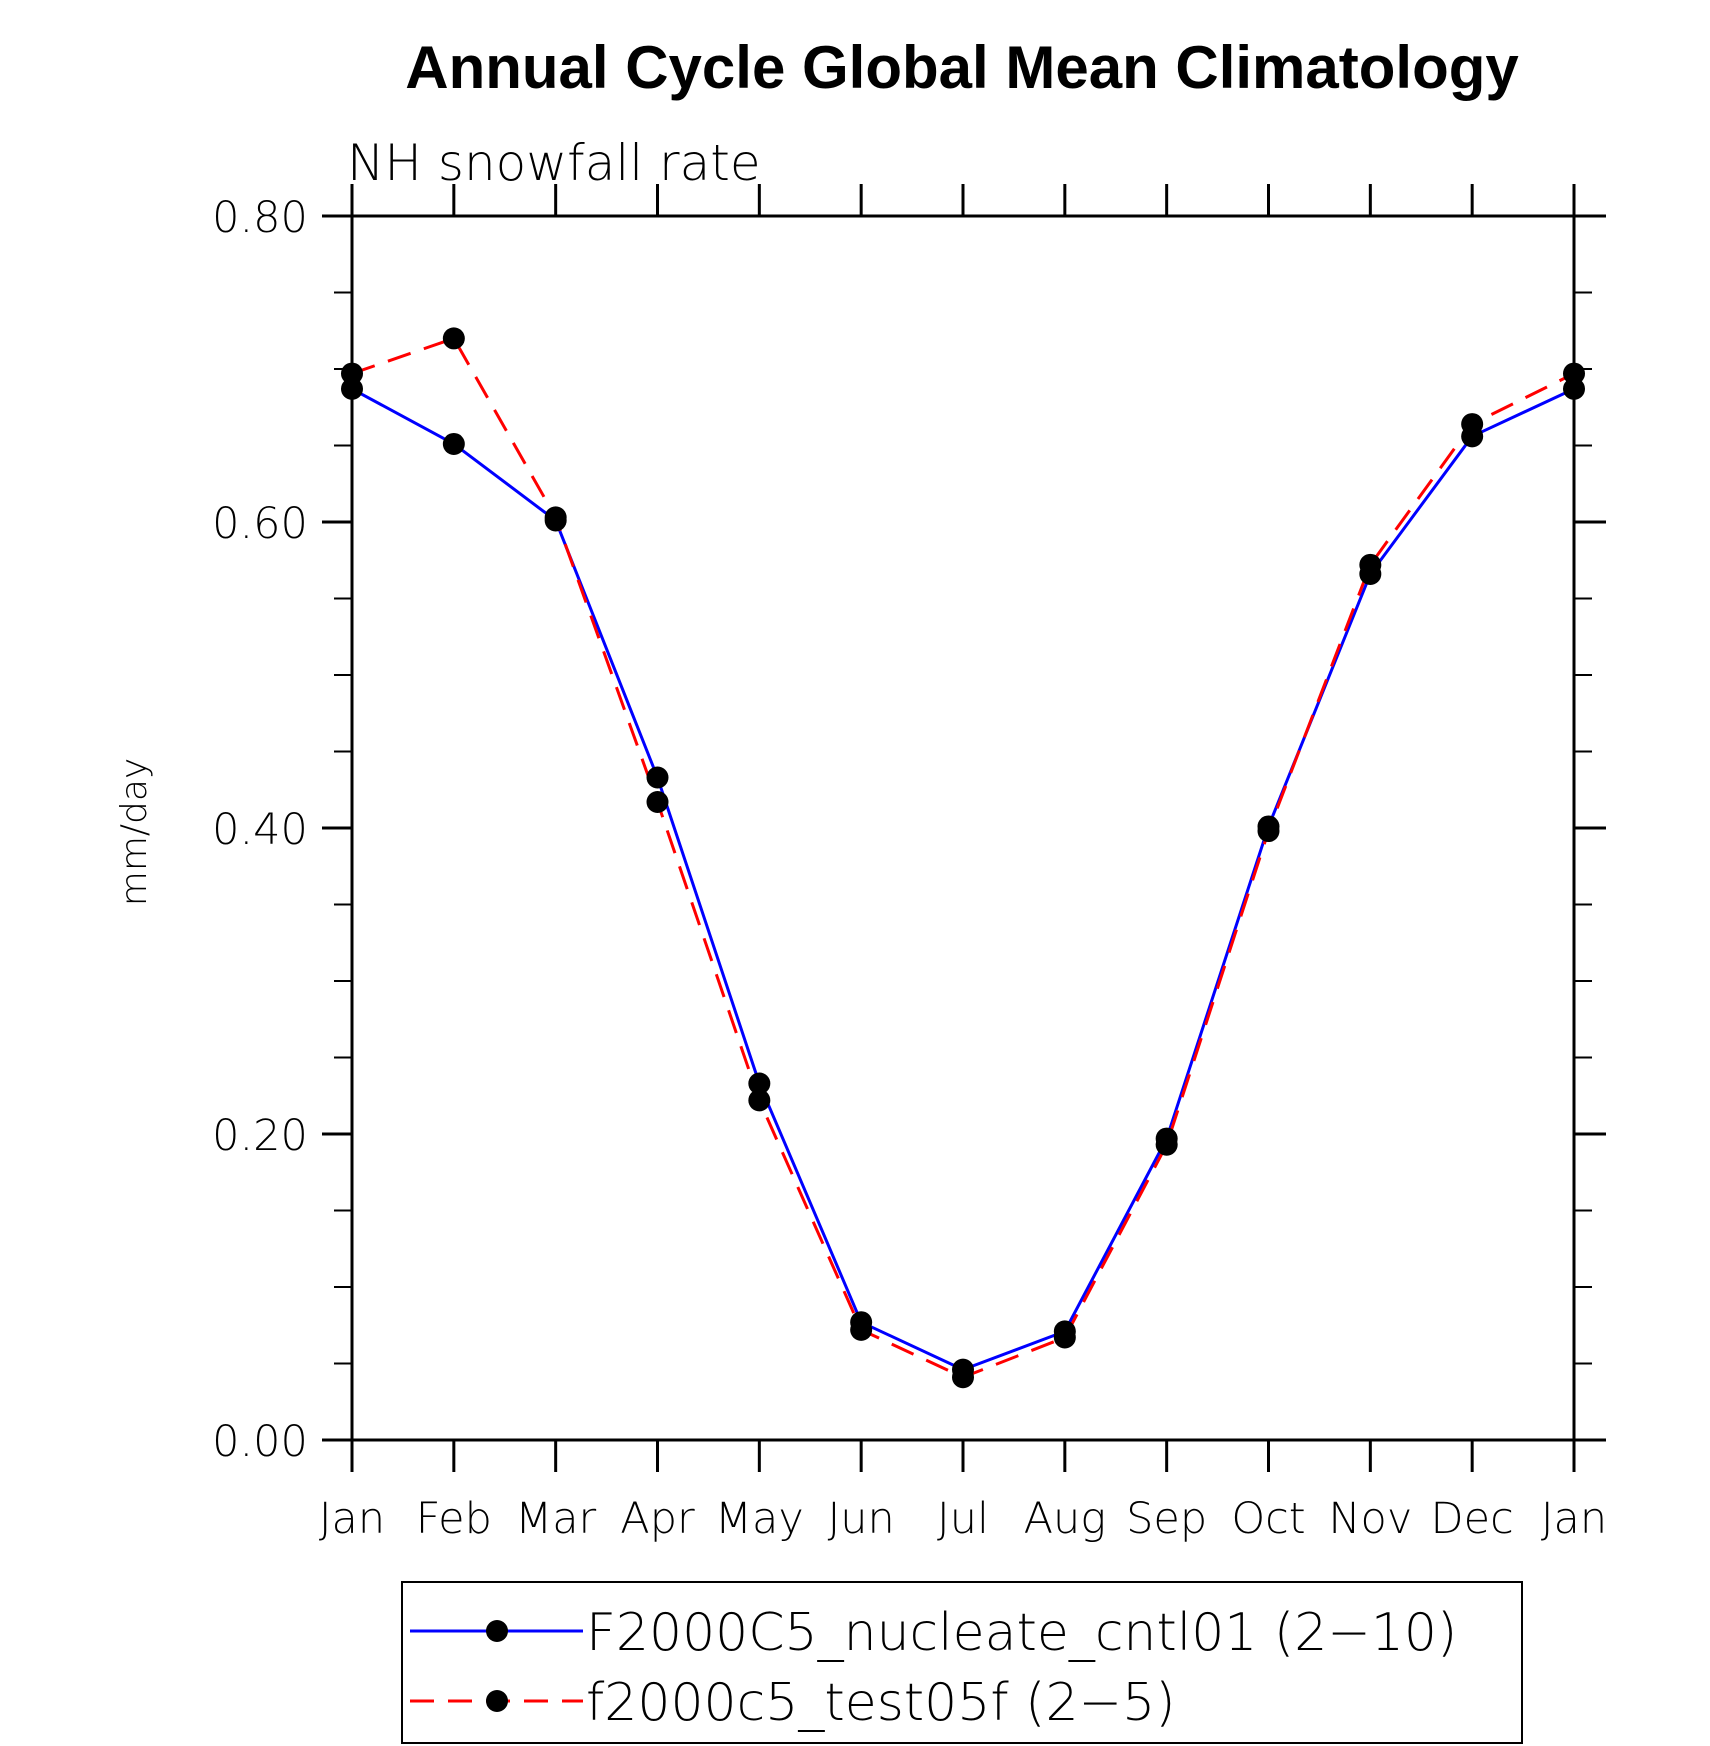  What do you see at coordinates (962, 67) in the screenshot?
I see `chart-title: Annual Cycle Global Mean Climatology` at bounding box center [962, 67].